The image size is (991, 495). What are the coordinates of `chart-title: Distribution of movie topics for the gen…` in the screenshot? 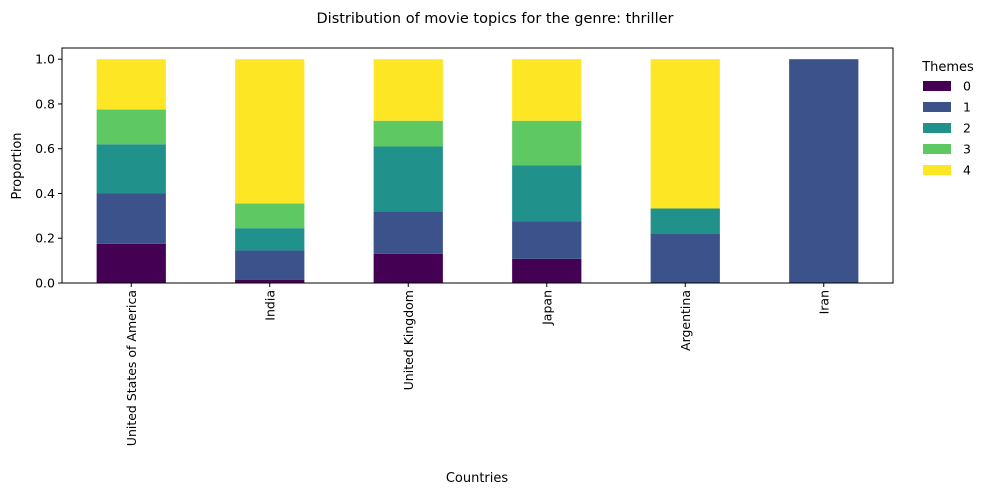 It's located at (495, 19).